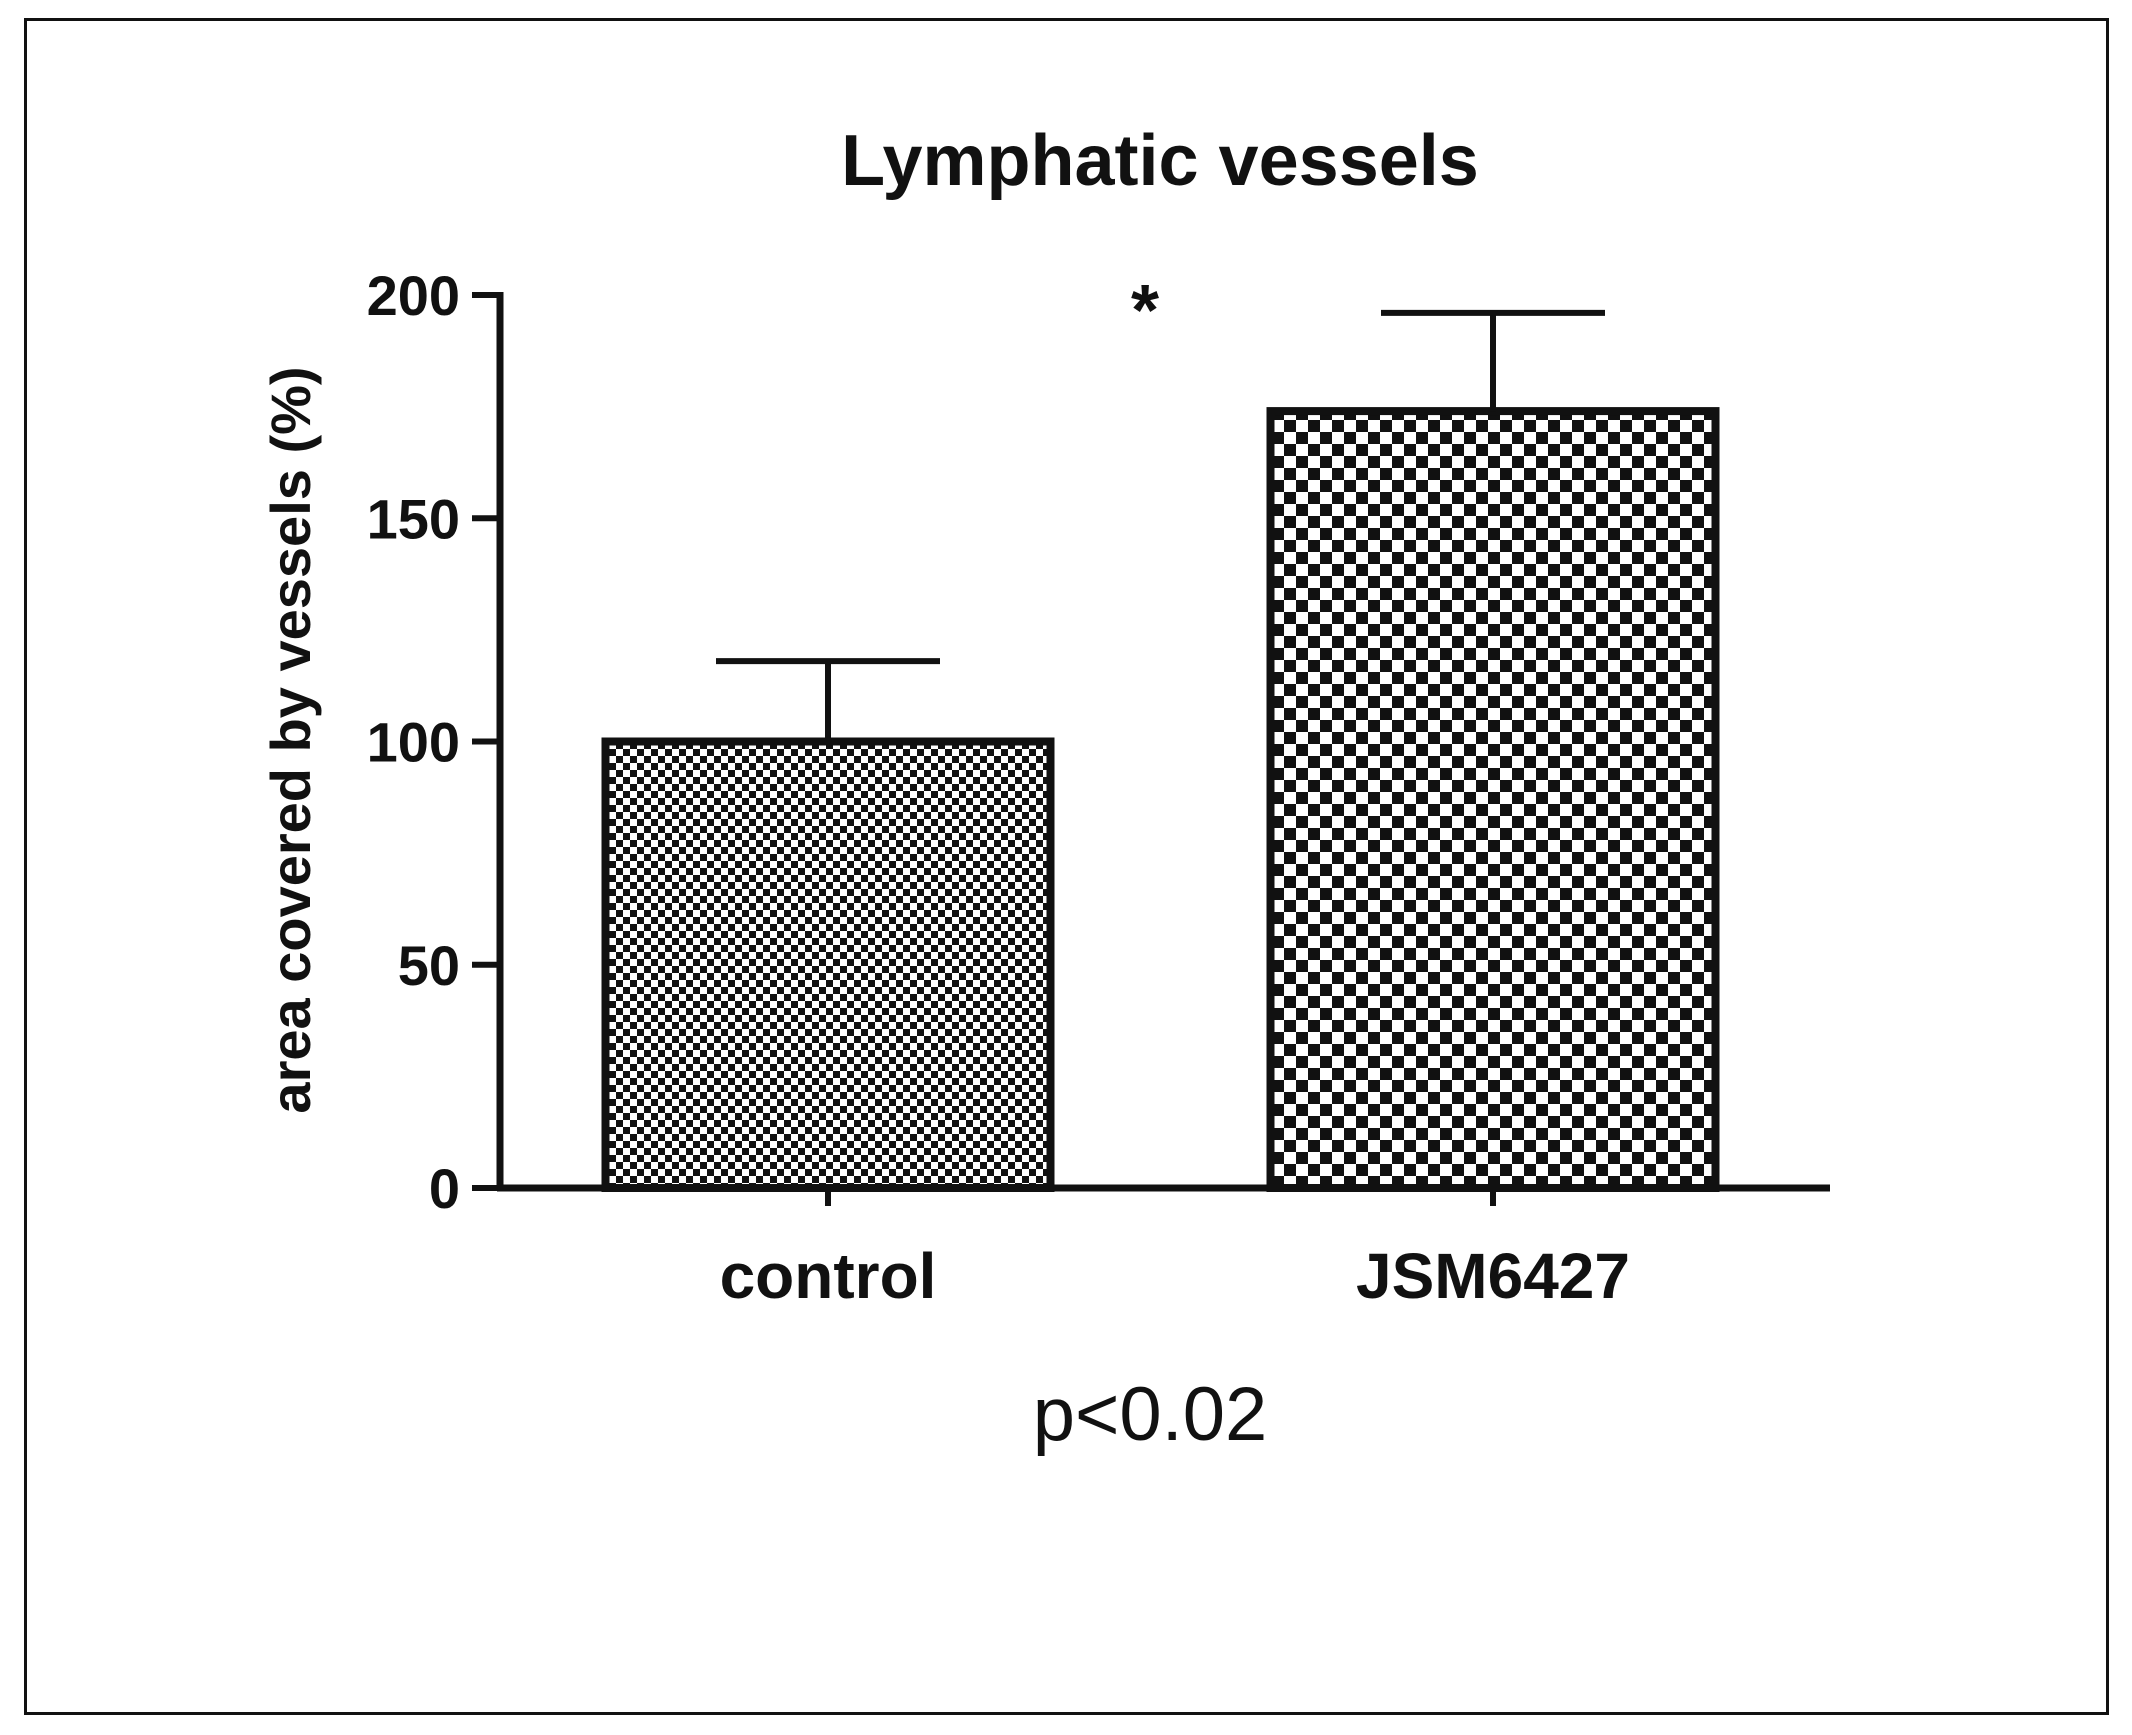  What do you see at coordinates (444, 1188) in the screenshot?
I see `y-tick-label: 0` at bounding box center [444, 1188].